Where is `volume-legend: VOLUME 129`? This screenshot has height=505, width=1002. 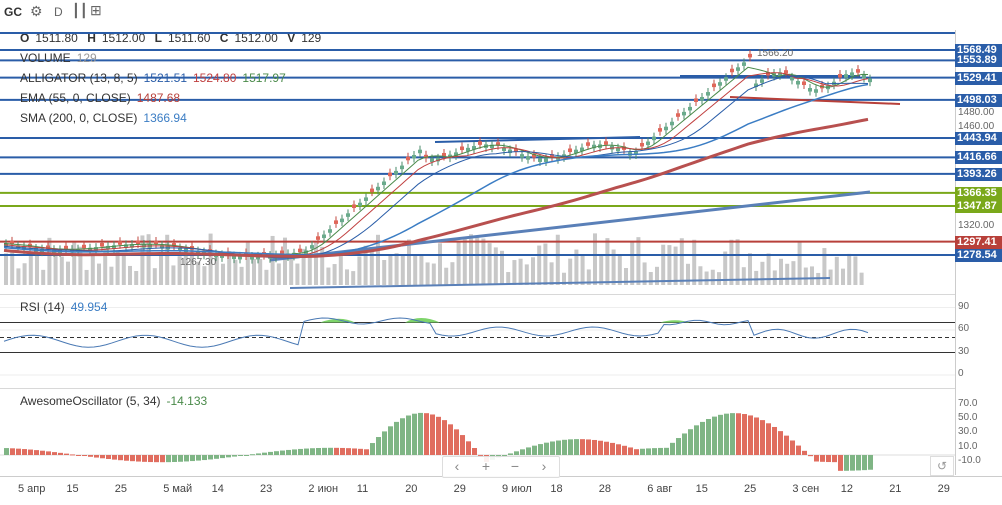
volume-legend: VOLUME 129 is located at coordinates (61, 58).